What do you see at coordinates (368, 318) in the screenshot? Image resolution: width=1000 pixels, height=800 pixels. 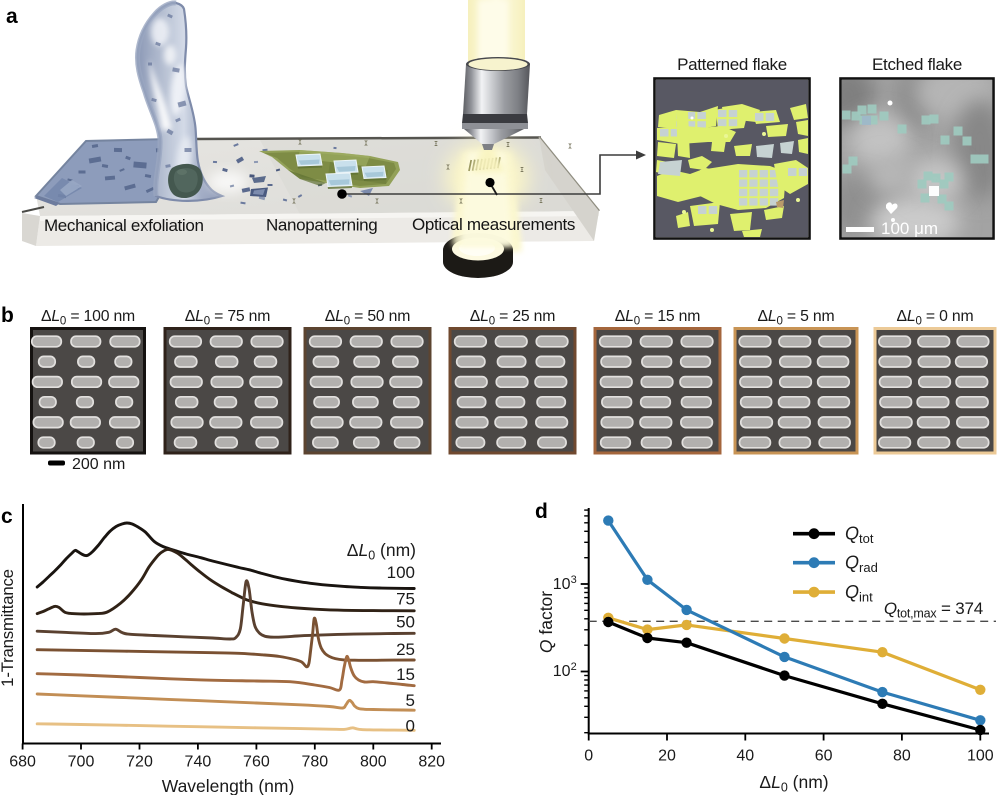 I see `svg-text: ΔL0 = 50 nm` at bounding box center [368, 318].